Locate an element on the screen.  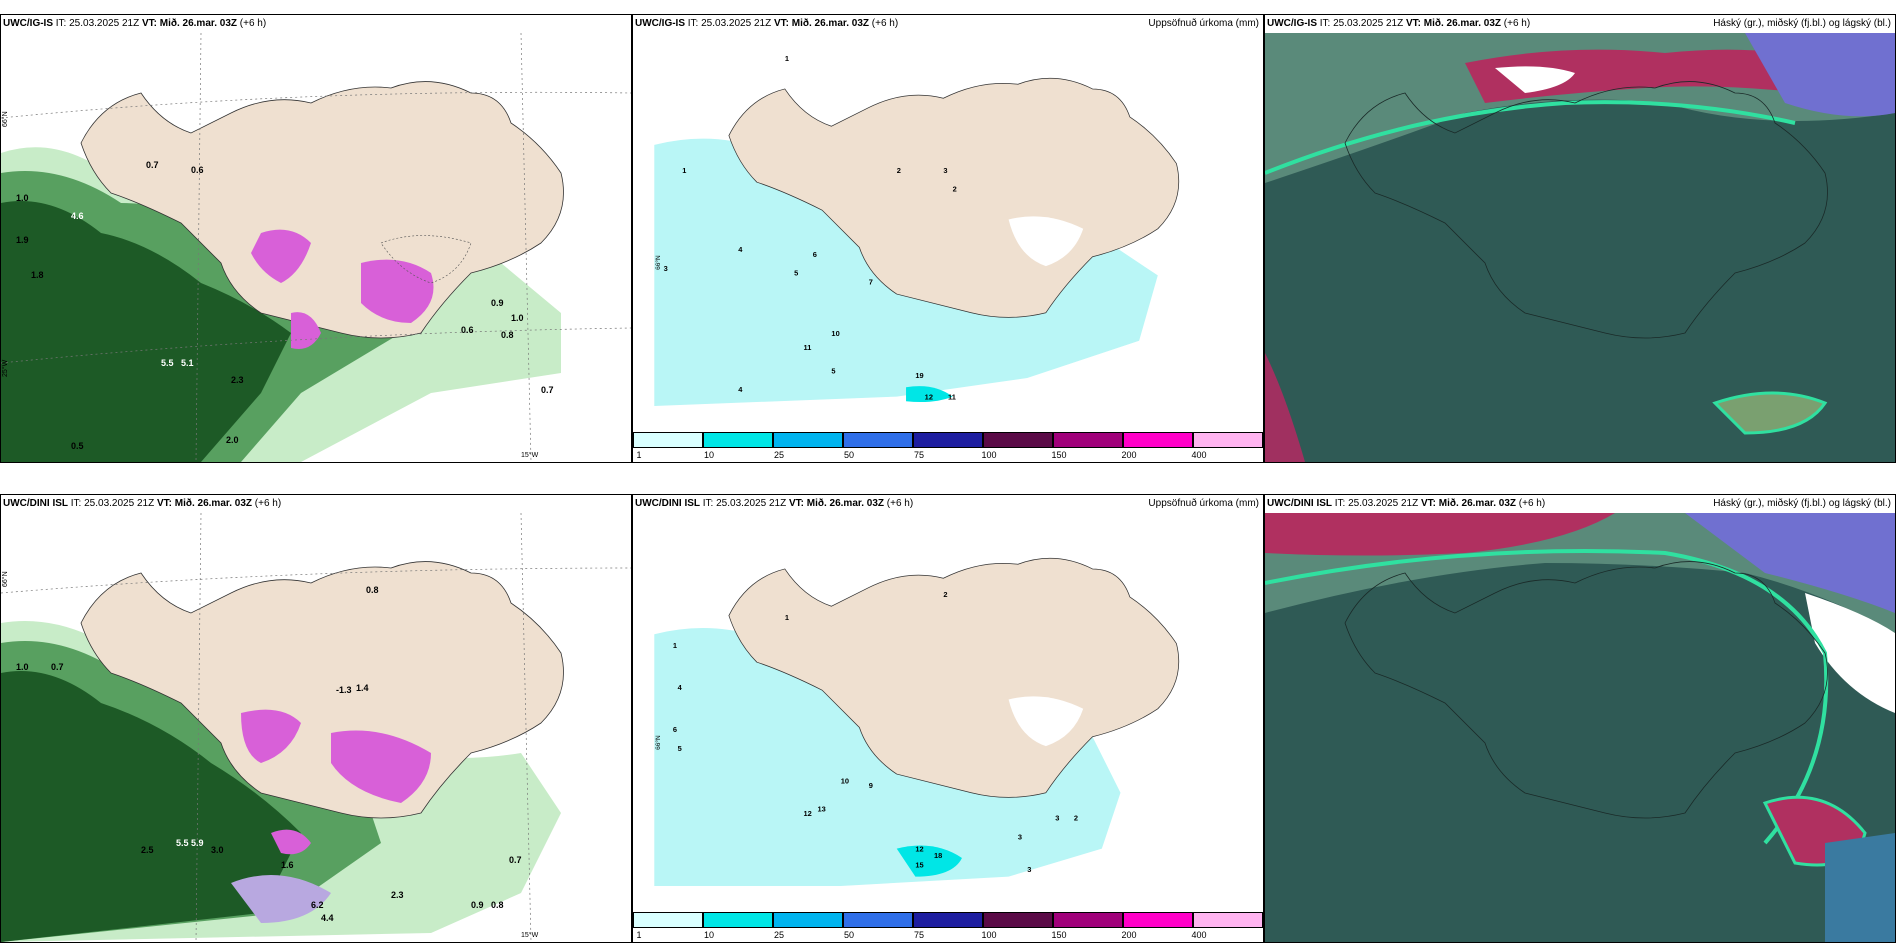
colorbar-tick-label: 10 is located at coordinates (709, 455).